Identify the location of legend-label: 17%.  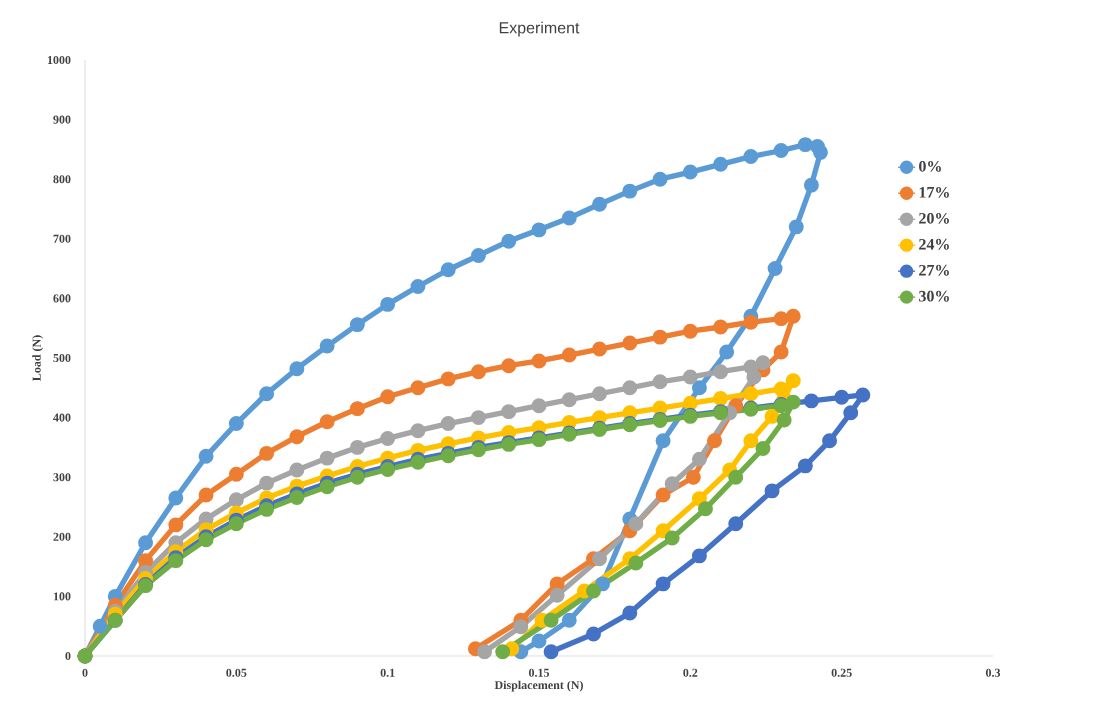
(934, 192).